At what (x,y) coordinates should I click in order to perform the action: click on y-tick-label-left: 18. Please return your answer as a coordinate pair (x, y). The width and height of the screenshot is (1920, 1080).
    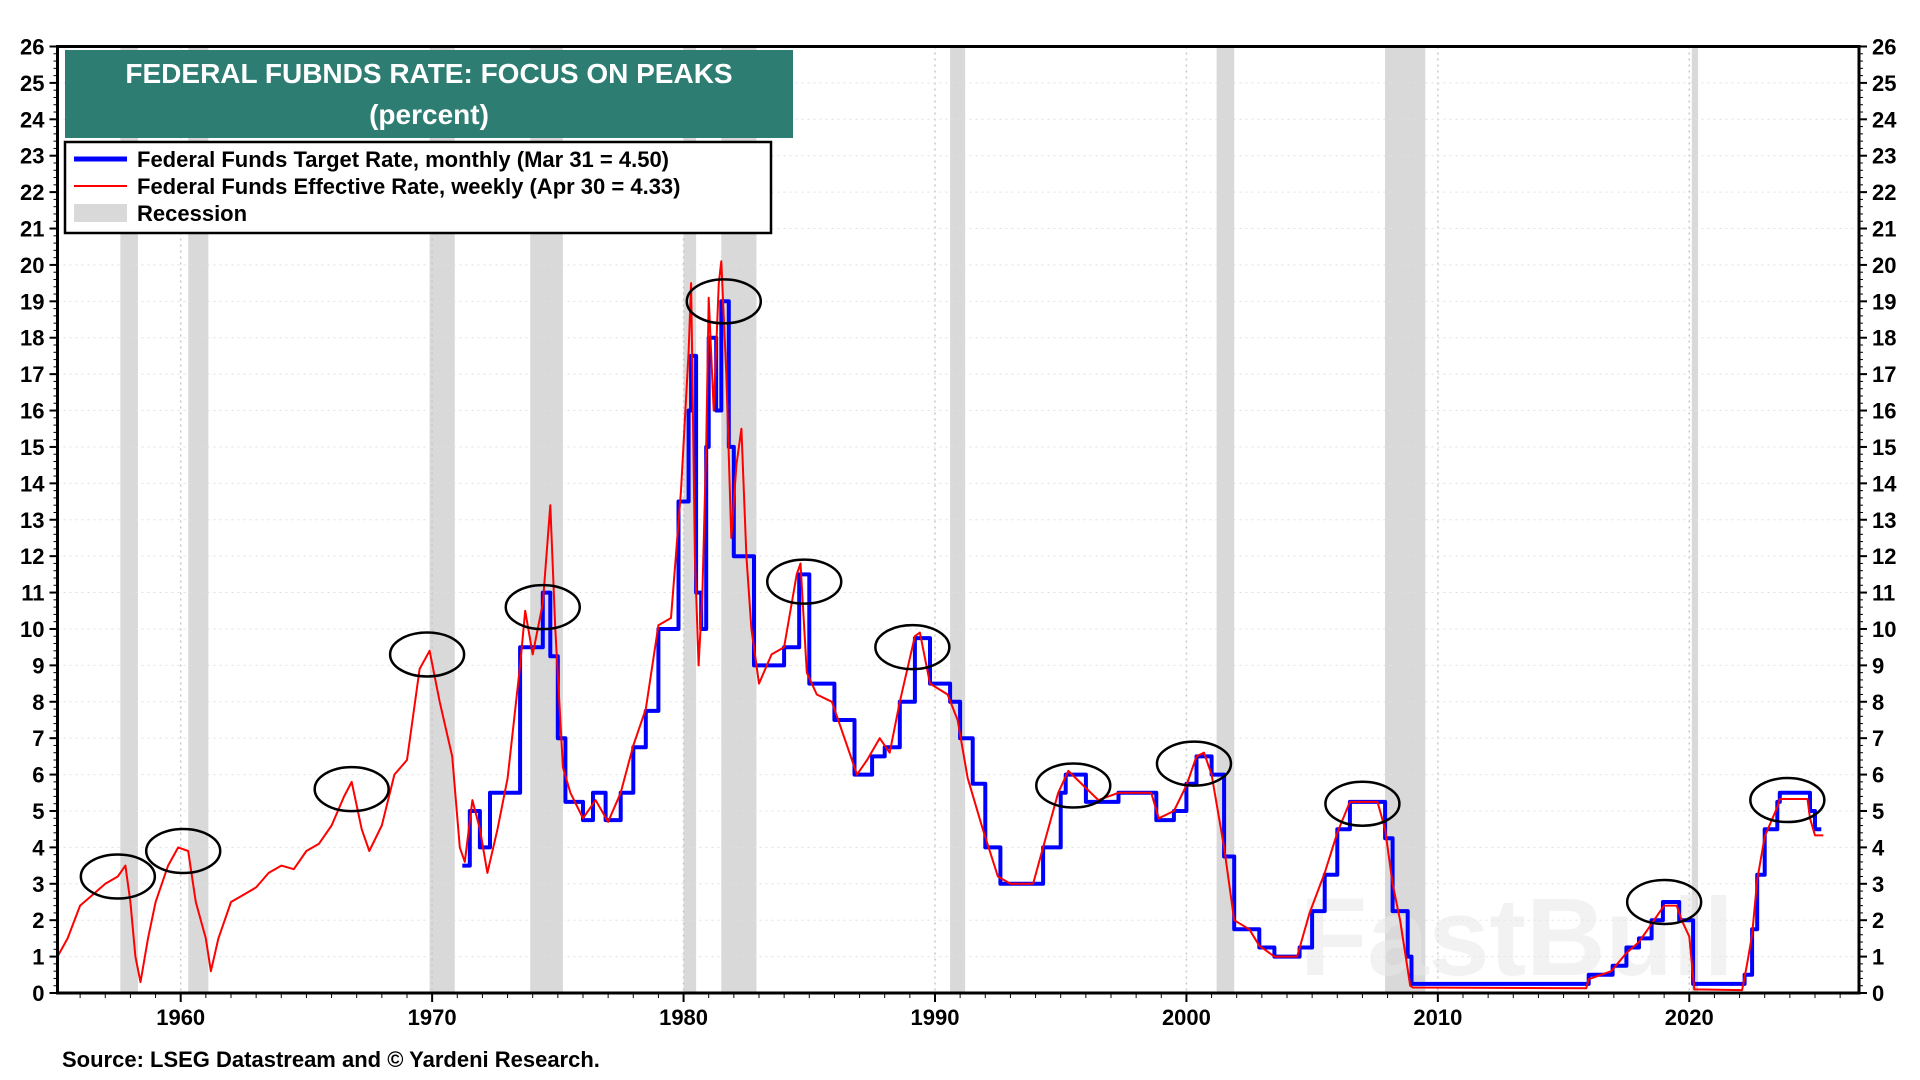
    Looking at the image, I should click on (32, 338).